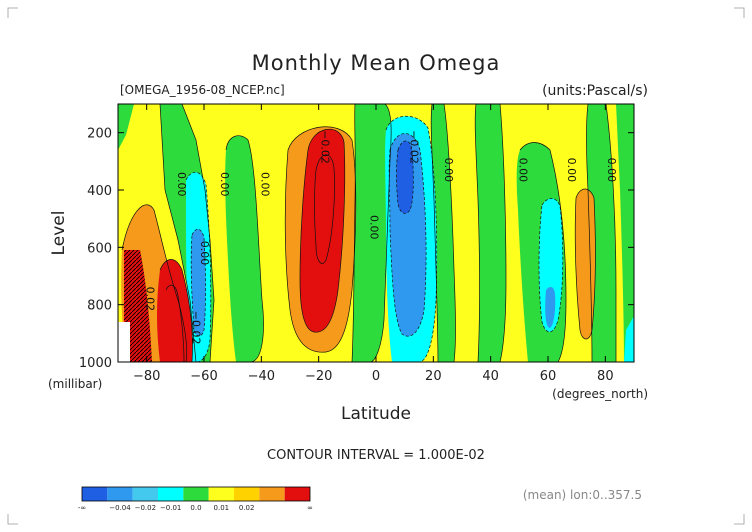 The width and height of the screenshot is (752, 532). I want to click on source-file-label: [OMEGA_1956-08_NCEP.nc], so click(202, 90).